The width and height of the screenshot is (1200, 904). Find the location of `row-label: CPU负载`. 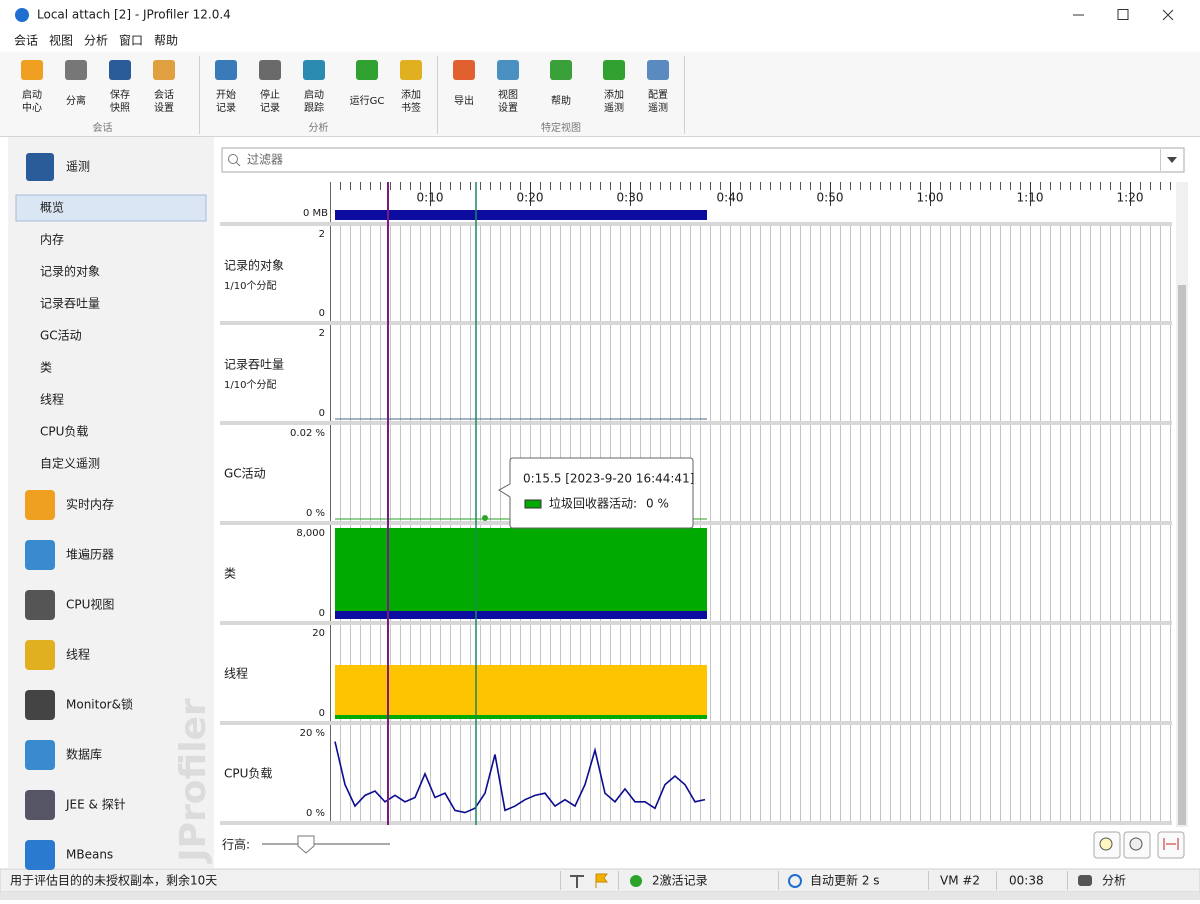

row-label: CPU负载 is located at coordinates (248, 774).